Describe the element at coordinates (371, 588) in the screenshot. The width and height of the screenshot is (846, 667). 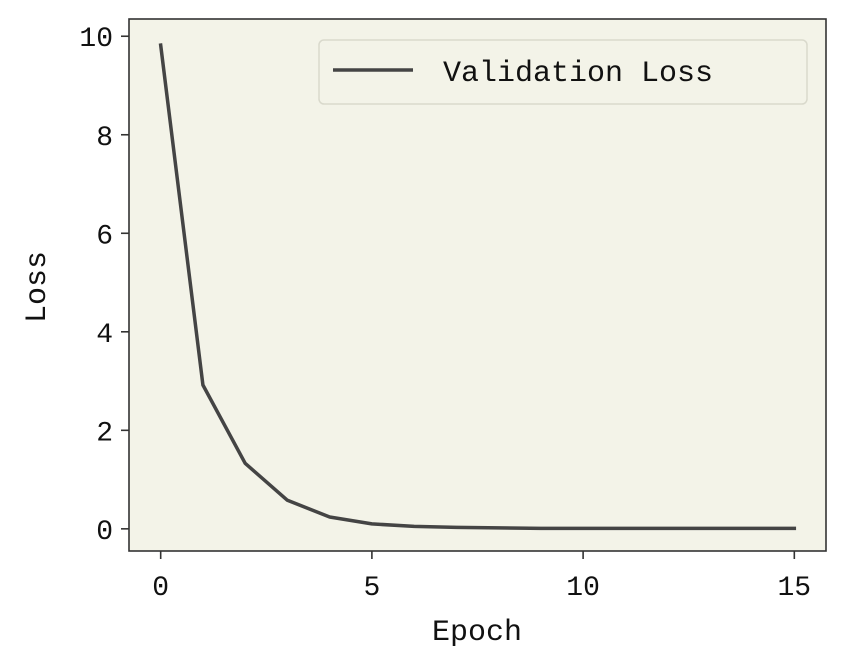
I see `x-tick-label: 5` at that location.